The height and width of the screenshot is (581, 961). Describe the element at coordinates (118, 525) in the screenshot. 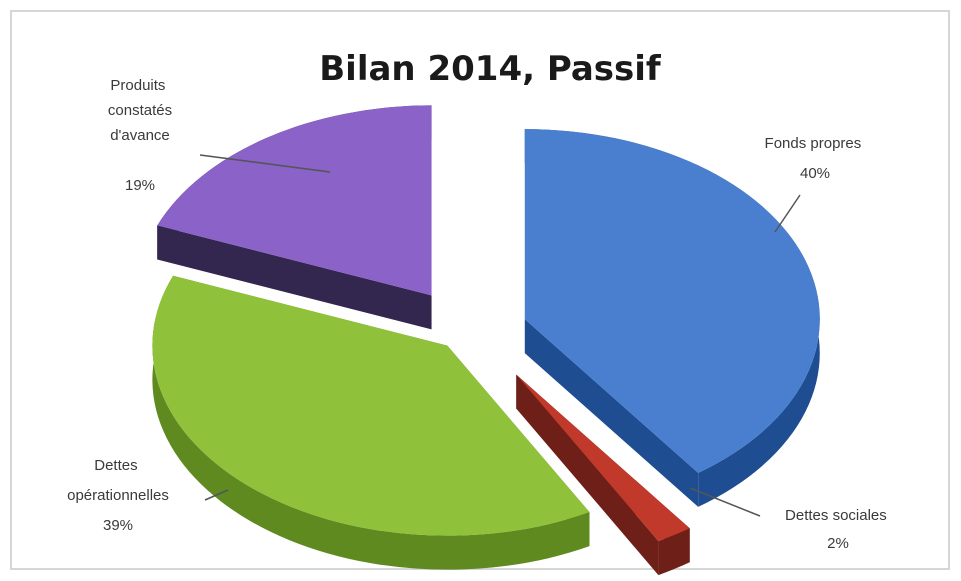

I see `slice-percent-dettes-operationnelles: 39%` at that location.